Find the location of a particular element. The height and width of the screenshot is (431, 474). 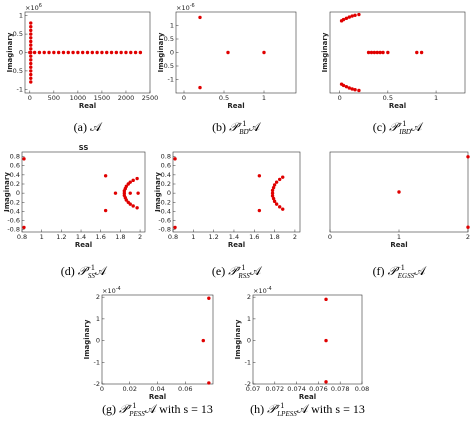

y-tick-label: 0.4 is located at coordinates (166, 175).